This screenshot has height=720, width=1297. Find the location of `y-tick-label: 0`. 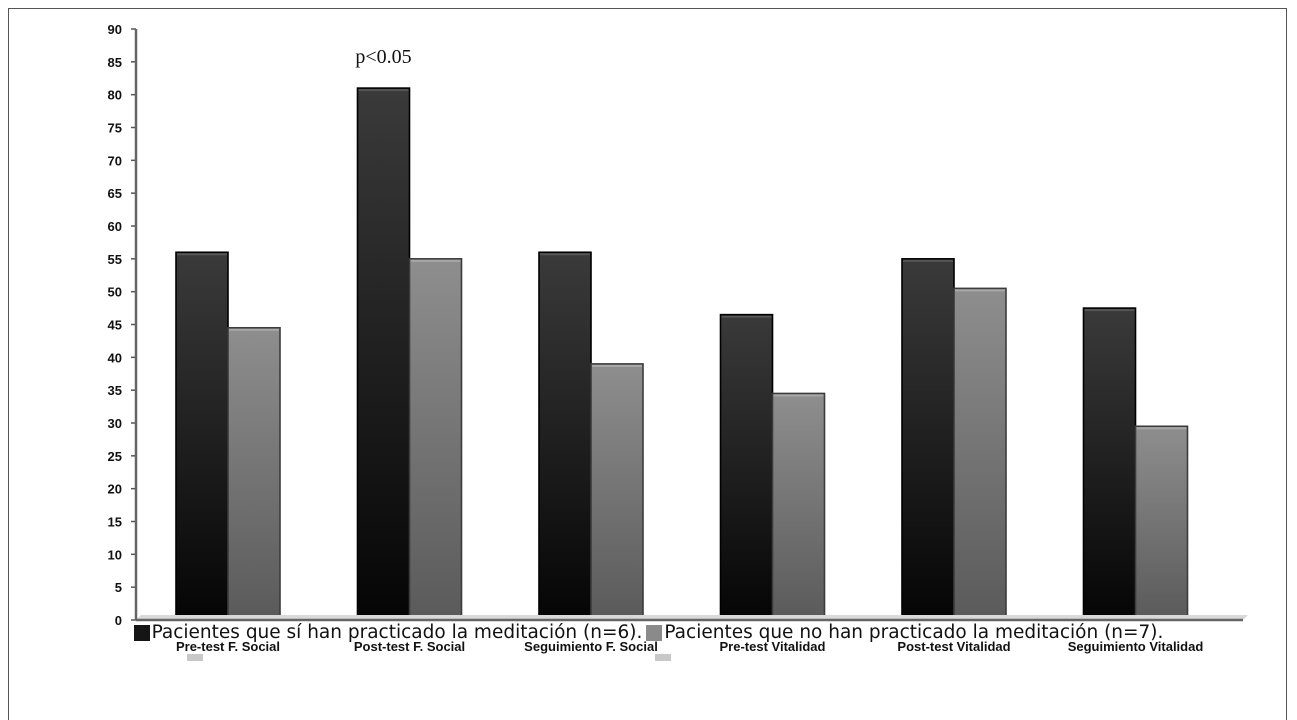

y-tick-label: 0 is located at coordinates (118, 620).